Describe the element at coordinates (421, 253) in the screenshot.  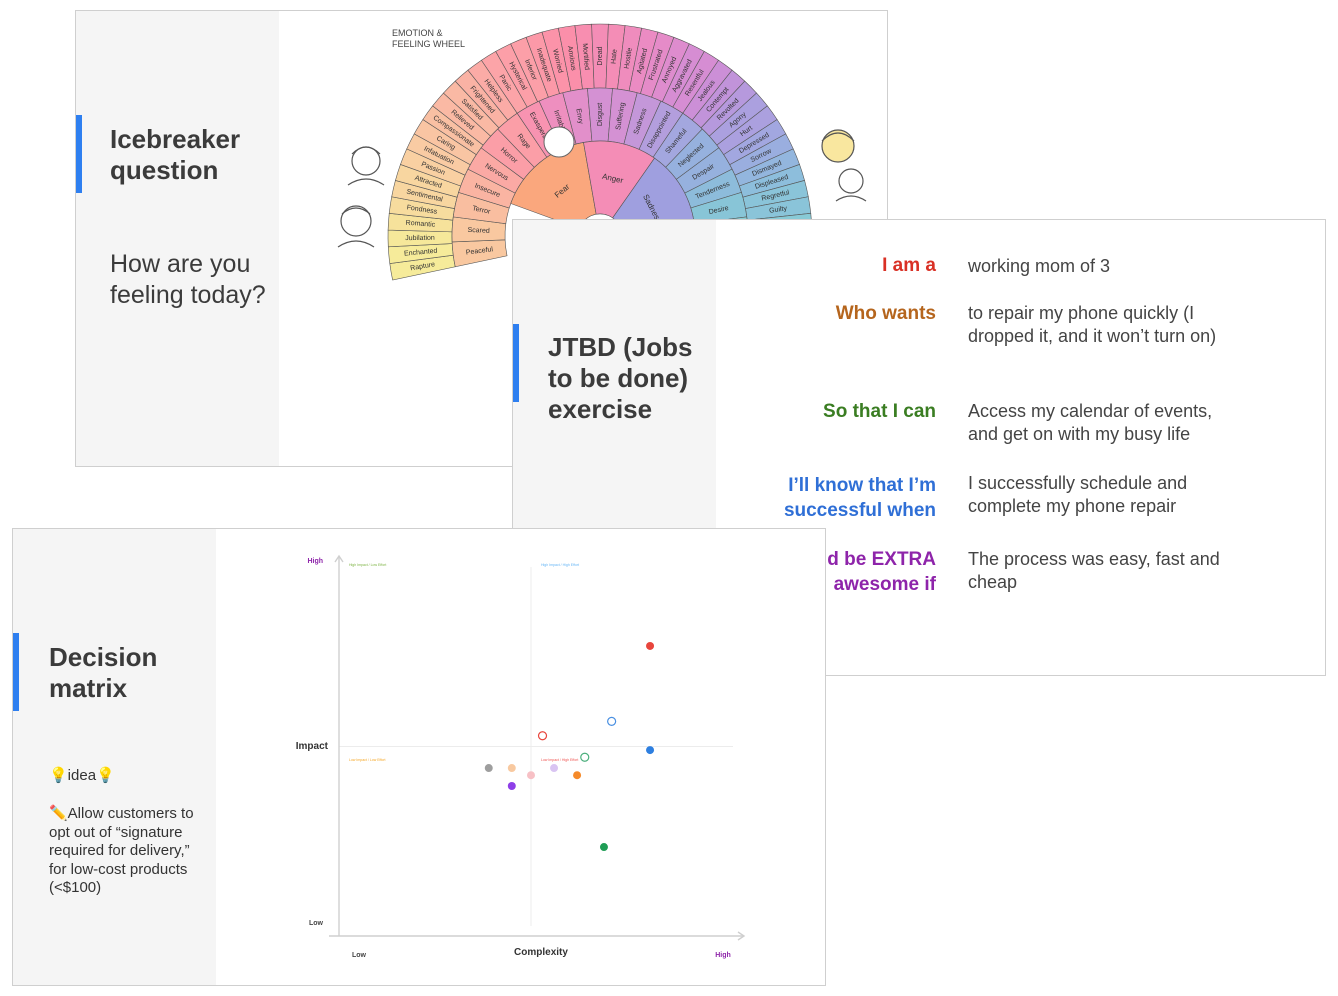
I see `wheel-outer-label: Enchanted` at that location.